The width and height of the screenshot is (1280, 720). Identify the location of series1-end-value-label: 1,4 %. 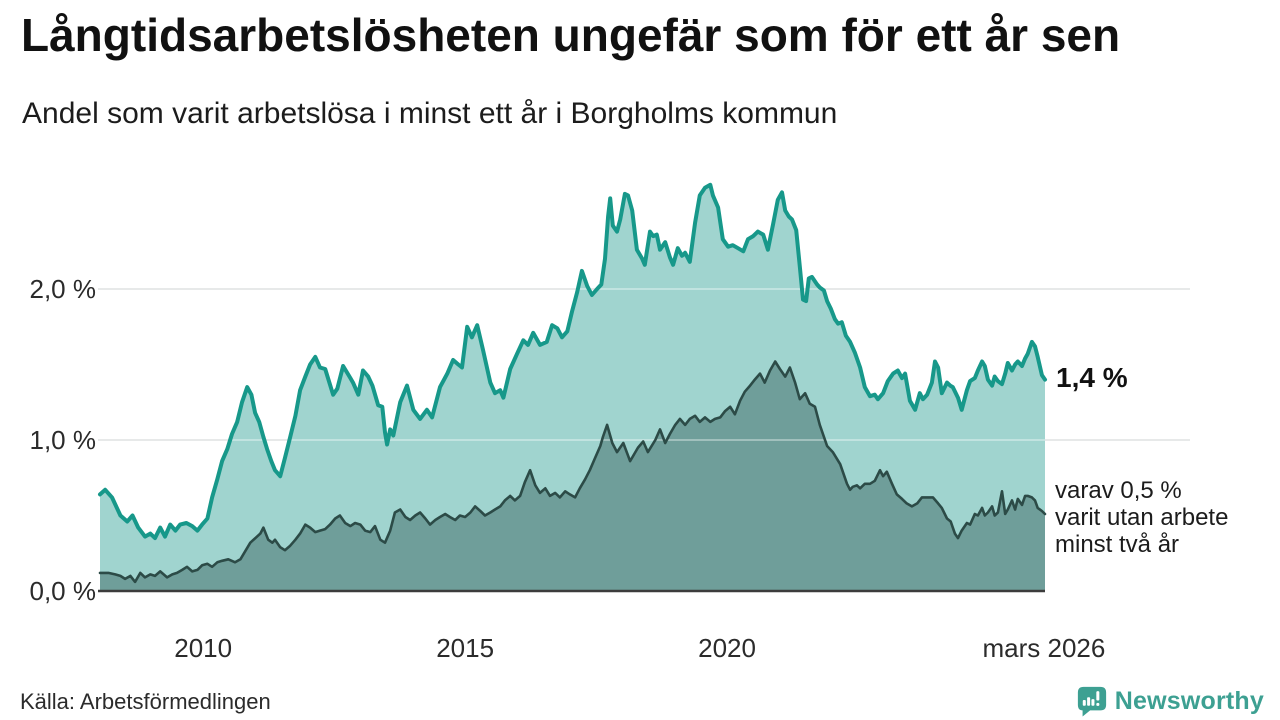
(1092, 377).